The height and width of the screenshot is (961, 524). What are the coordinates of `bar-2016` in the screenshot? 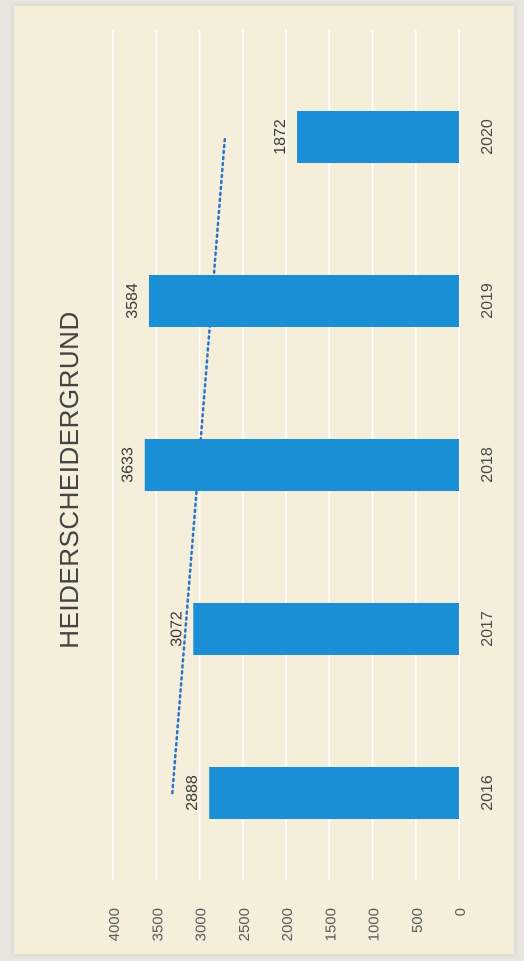 It's located at (334, 793).